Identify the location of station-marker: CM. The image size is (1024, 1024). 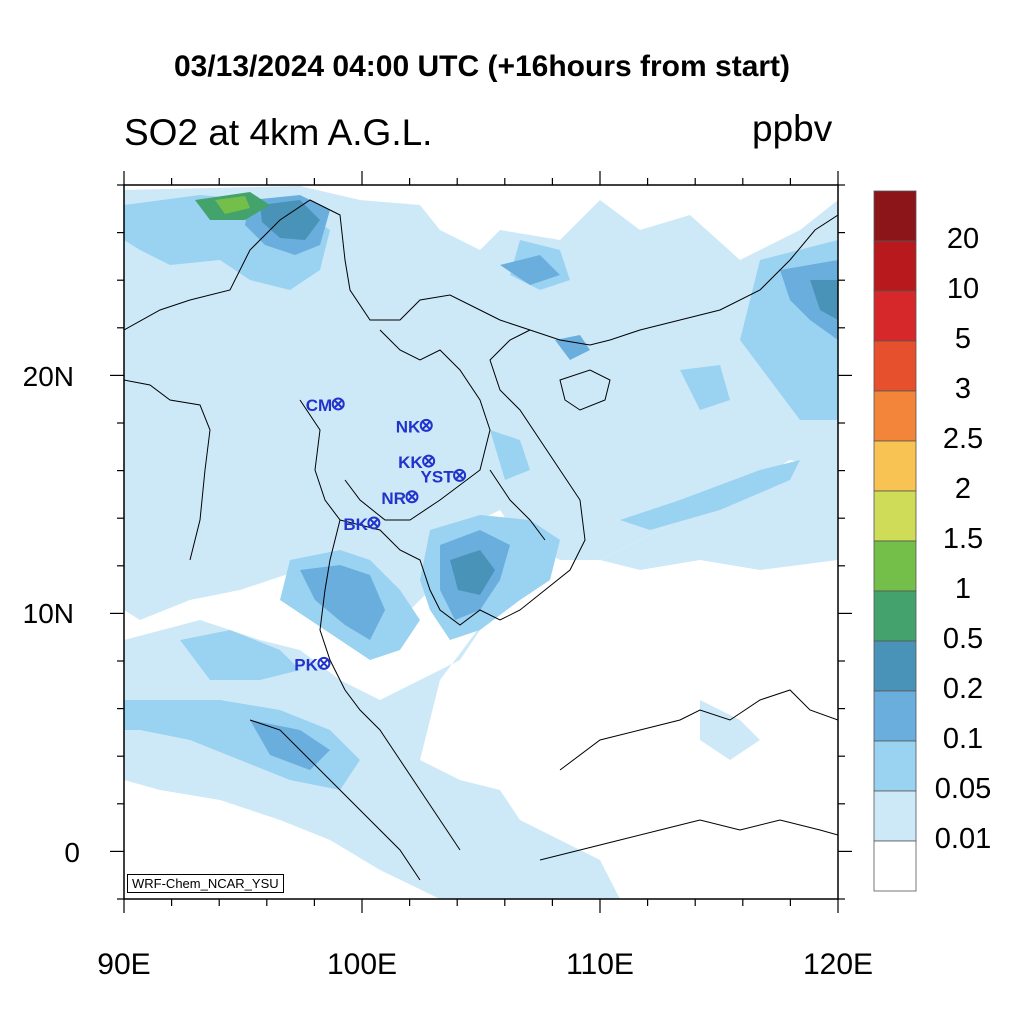
(325, 405).